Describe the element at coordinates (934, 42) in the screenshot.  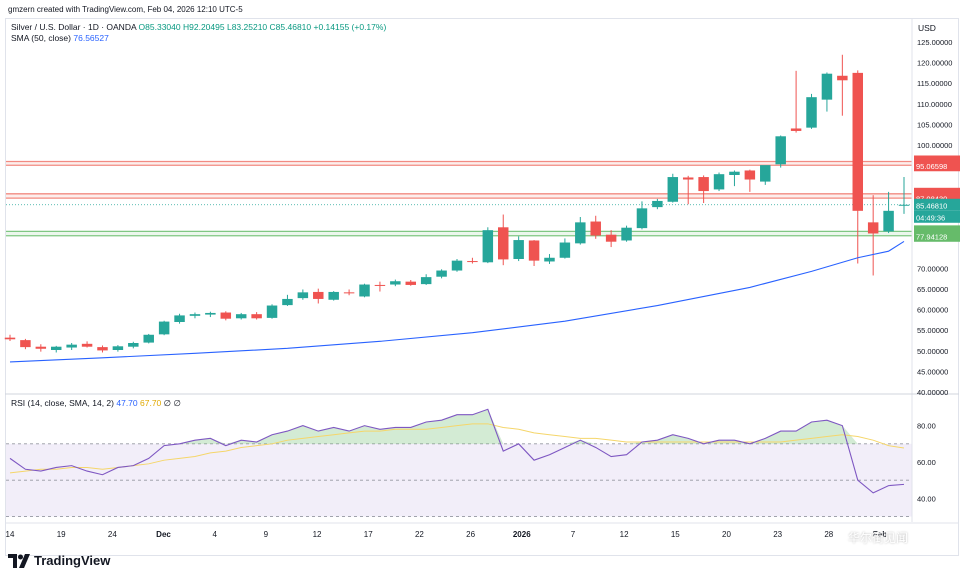
I see `price-tick-label: 125.00000` at that location.